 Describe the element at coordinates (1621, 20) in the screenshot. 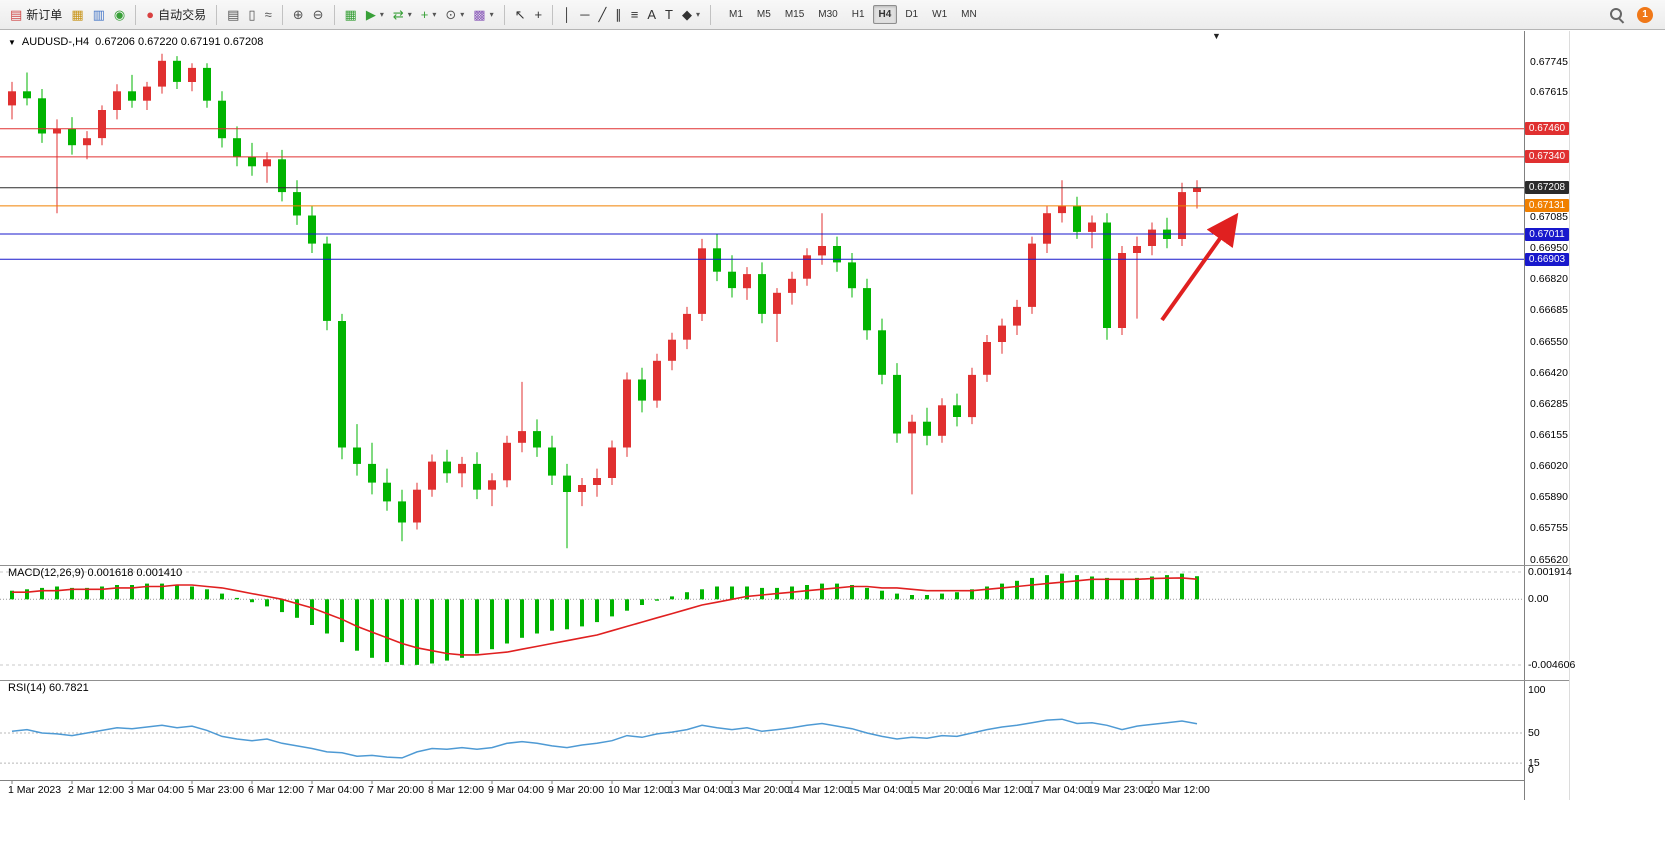

I see `search-icon-handle` at that location.